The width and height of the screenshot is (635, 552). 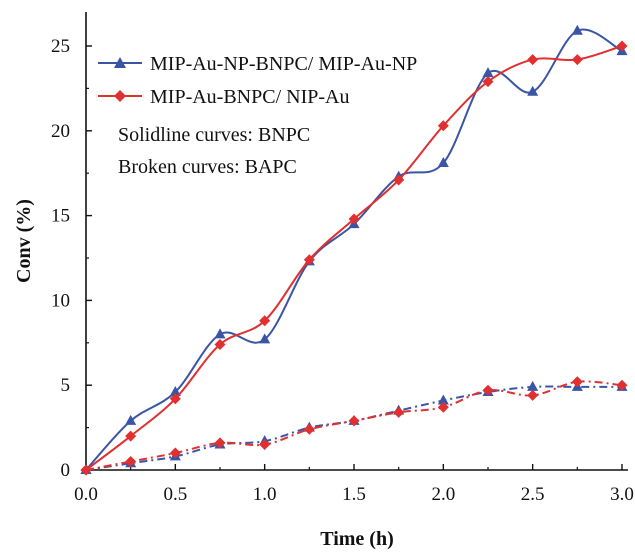 What do you see at coordinates (283, 64) in the screenshot?
I see `legend-label-1: MIP-Au-NP-BNPC/ MIP-Au-NP` at bounding box center [283, 64].